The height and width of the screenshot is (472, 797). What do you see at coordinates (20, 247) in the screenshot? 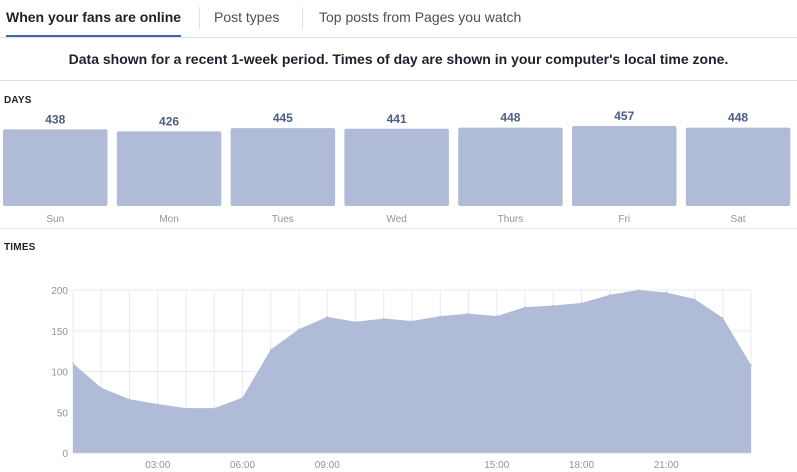
I see `times-section-label: TIMES` at bounding box center [20, 247].